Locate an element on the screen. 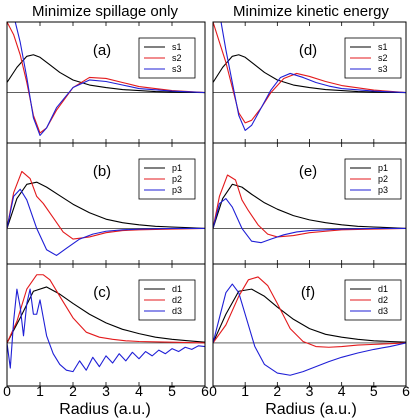  panel-label: (a) is located at coordinates (102, 50).